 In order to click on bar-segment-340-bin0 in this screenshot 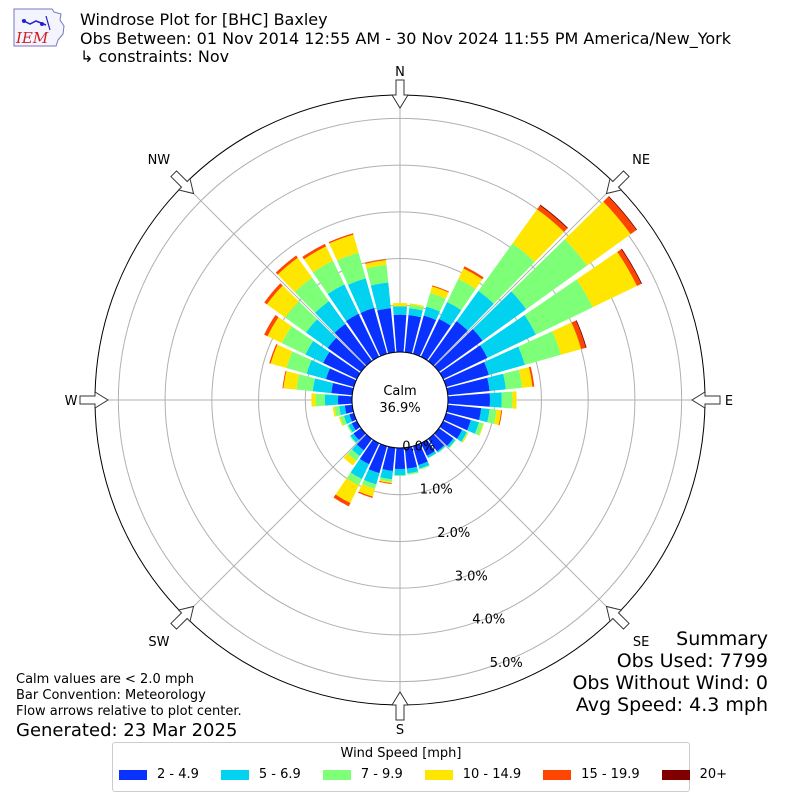, I will do `click(374, 332)`.